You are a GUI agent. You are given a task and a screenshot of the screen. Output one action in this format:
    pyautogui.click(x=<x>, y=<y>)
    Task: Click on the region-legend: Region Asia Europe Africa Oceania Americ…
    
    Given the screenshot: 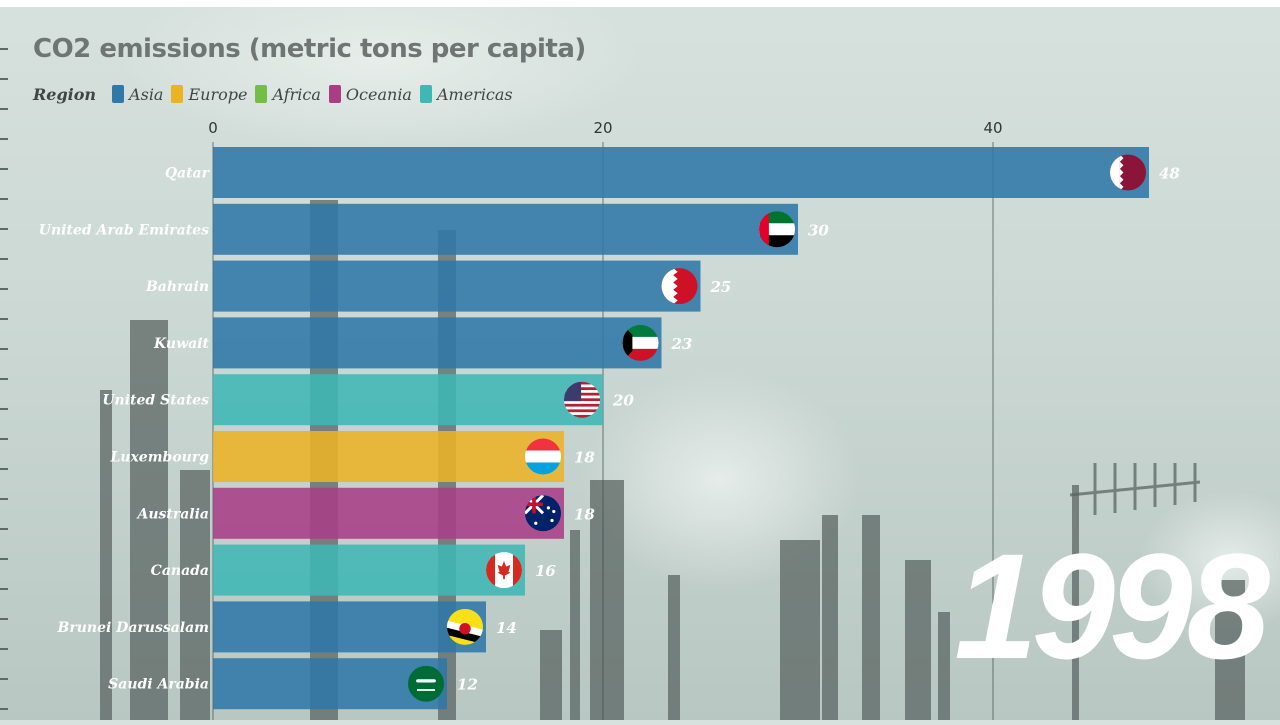 What is the action you would take?
    pyautogui.click(x=277, y=94)
    